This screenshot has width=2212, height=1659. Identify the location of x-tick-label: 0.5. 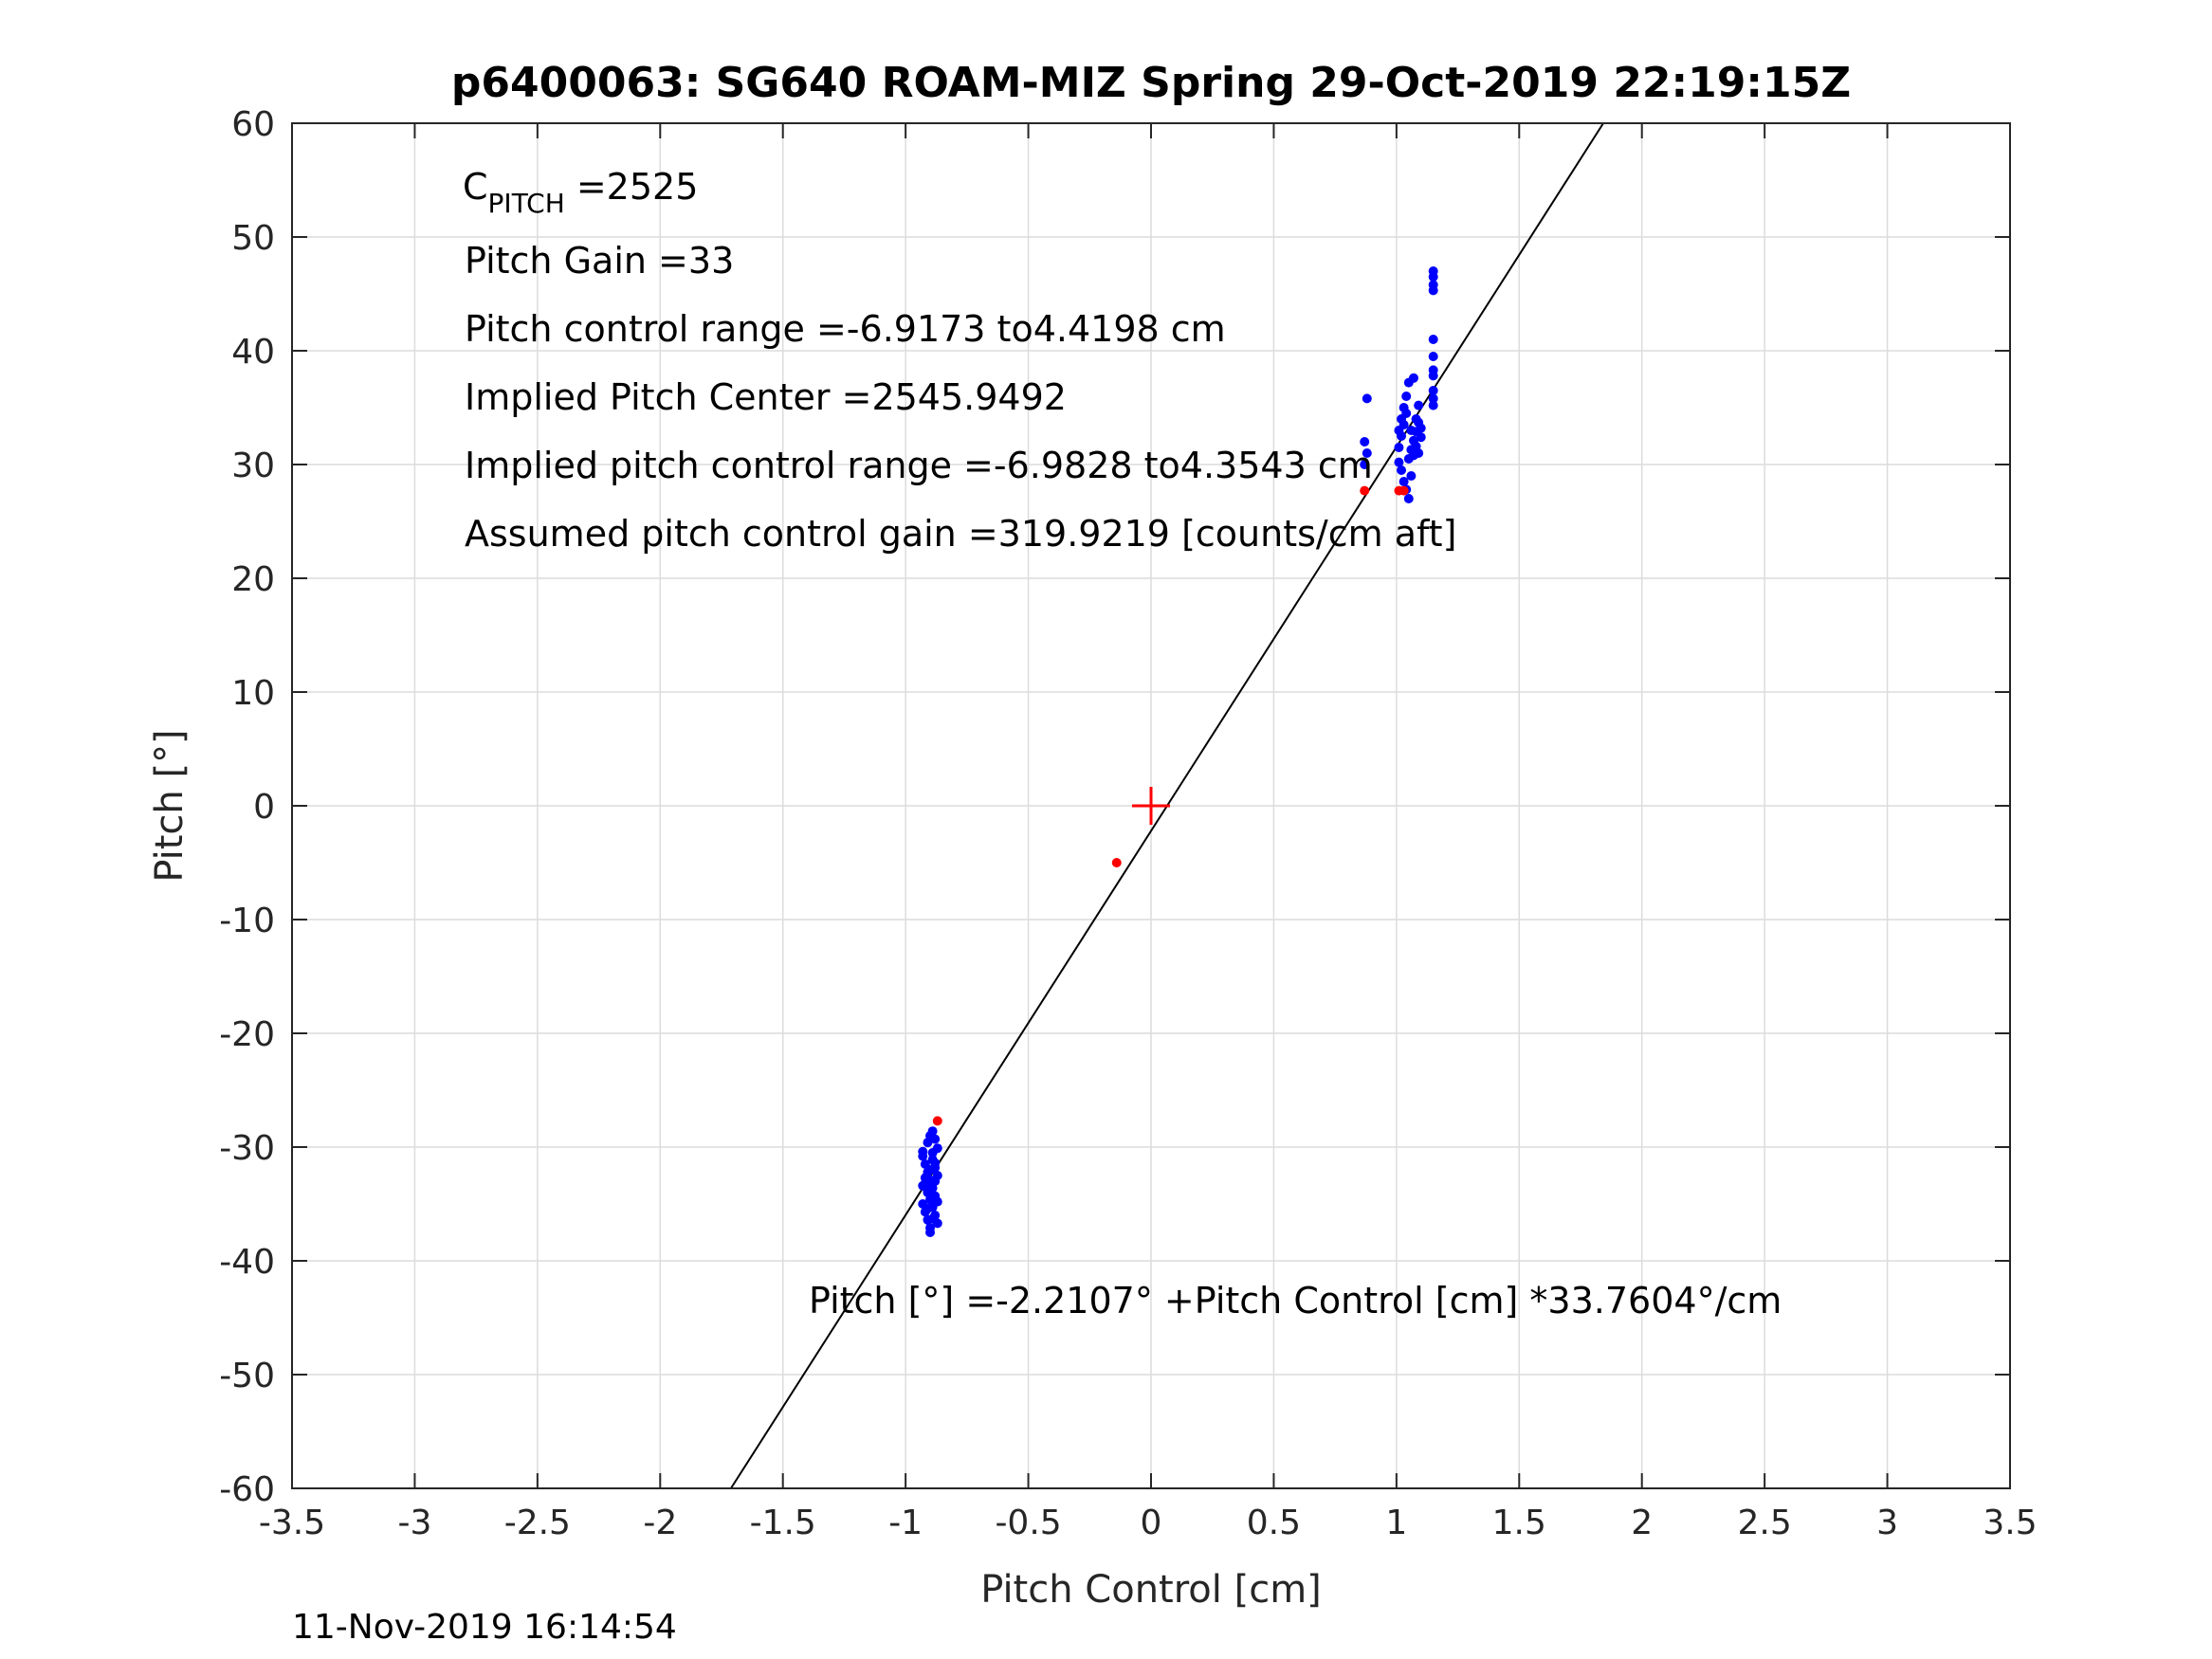
(1274, 1523).